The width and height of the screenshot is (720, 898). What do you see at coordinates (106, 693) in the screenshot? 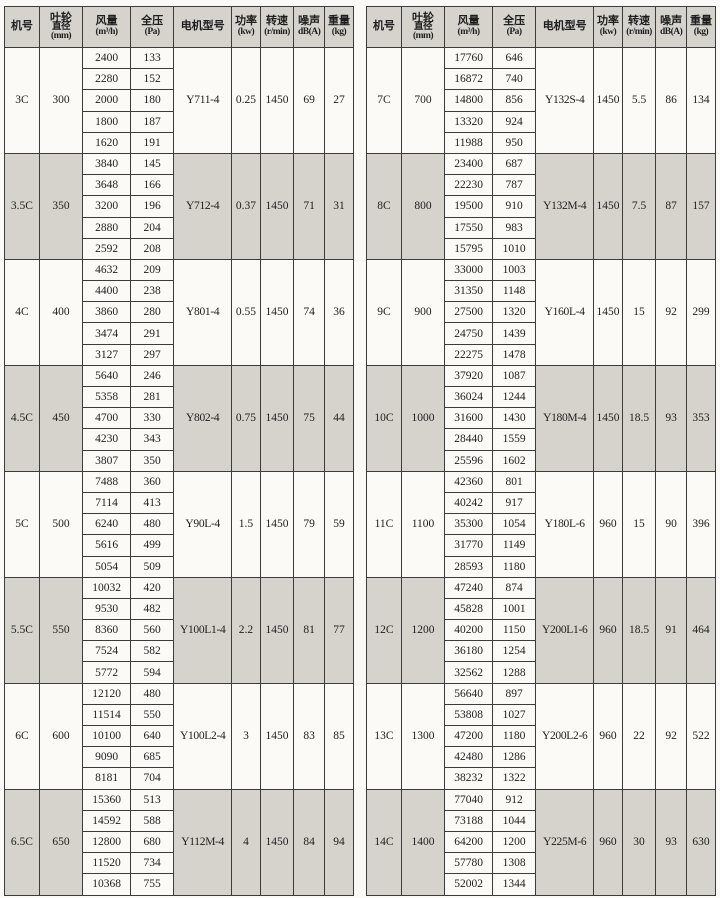
I see `air-flow-cell: 12120` at bounding box center [106, 693].